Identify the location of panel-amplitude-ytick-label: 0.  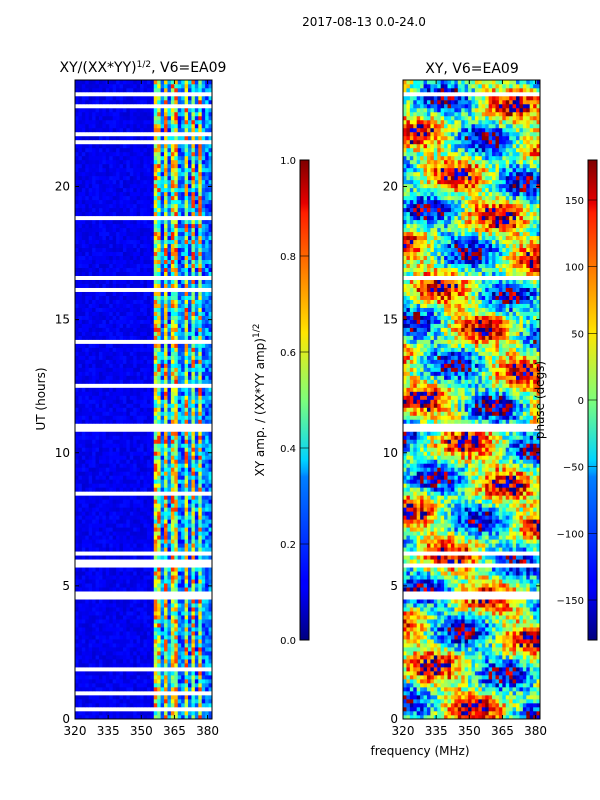
(66, 719).